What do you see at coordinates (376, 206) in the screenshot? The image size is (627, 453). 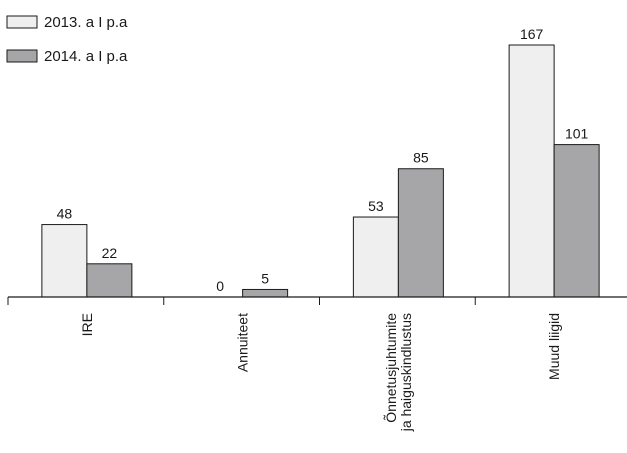 I see `value-label-1-3: 53` at bounding box center [376, 206].